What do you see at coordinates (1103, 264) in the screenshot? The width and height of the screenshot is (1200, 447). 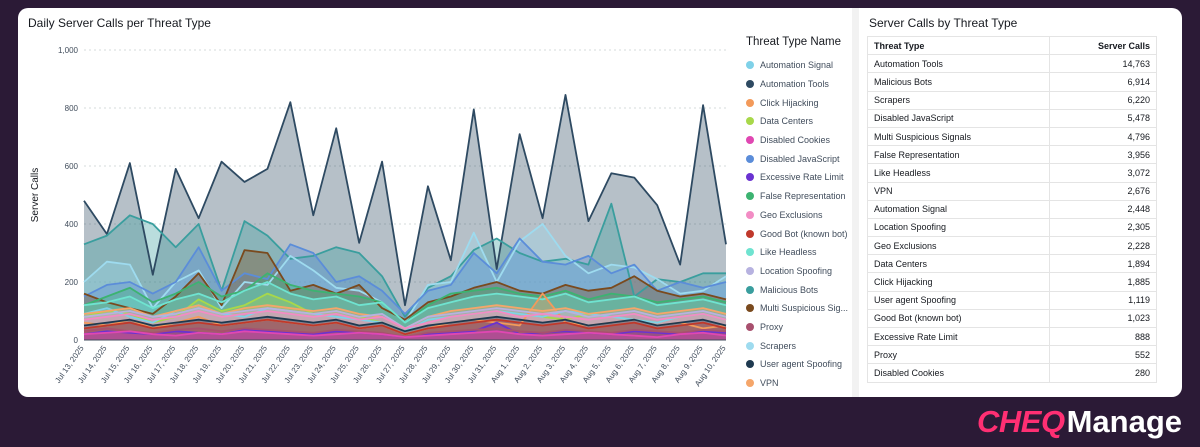 I see `cell-server-calls: 1,894` at bounding box center [1103, 264].